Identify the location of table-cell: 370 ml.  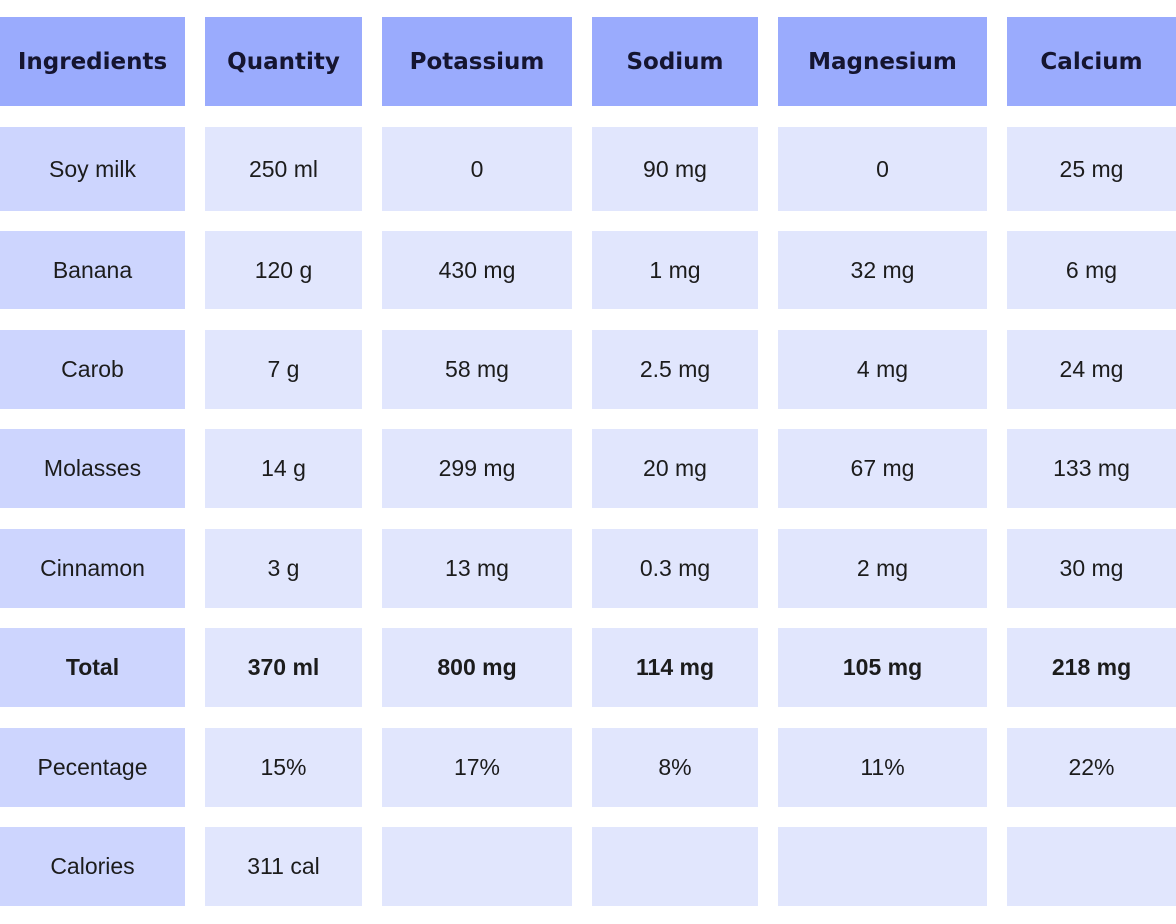
(283, 667).